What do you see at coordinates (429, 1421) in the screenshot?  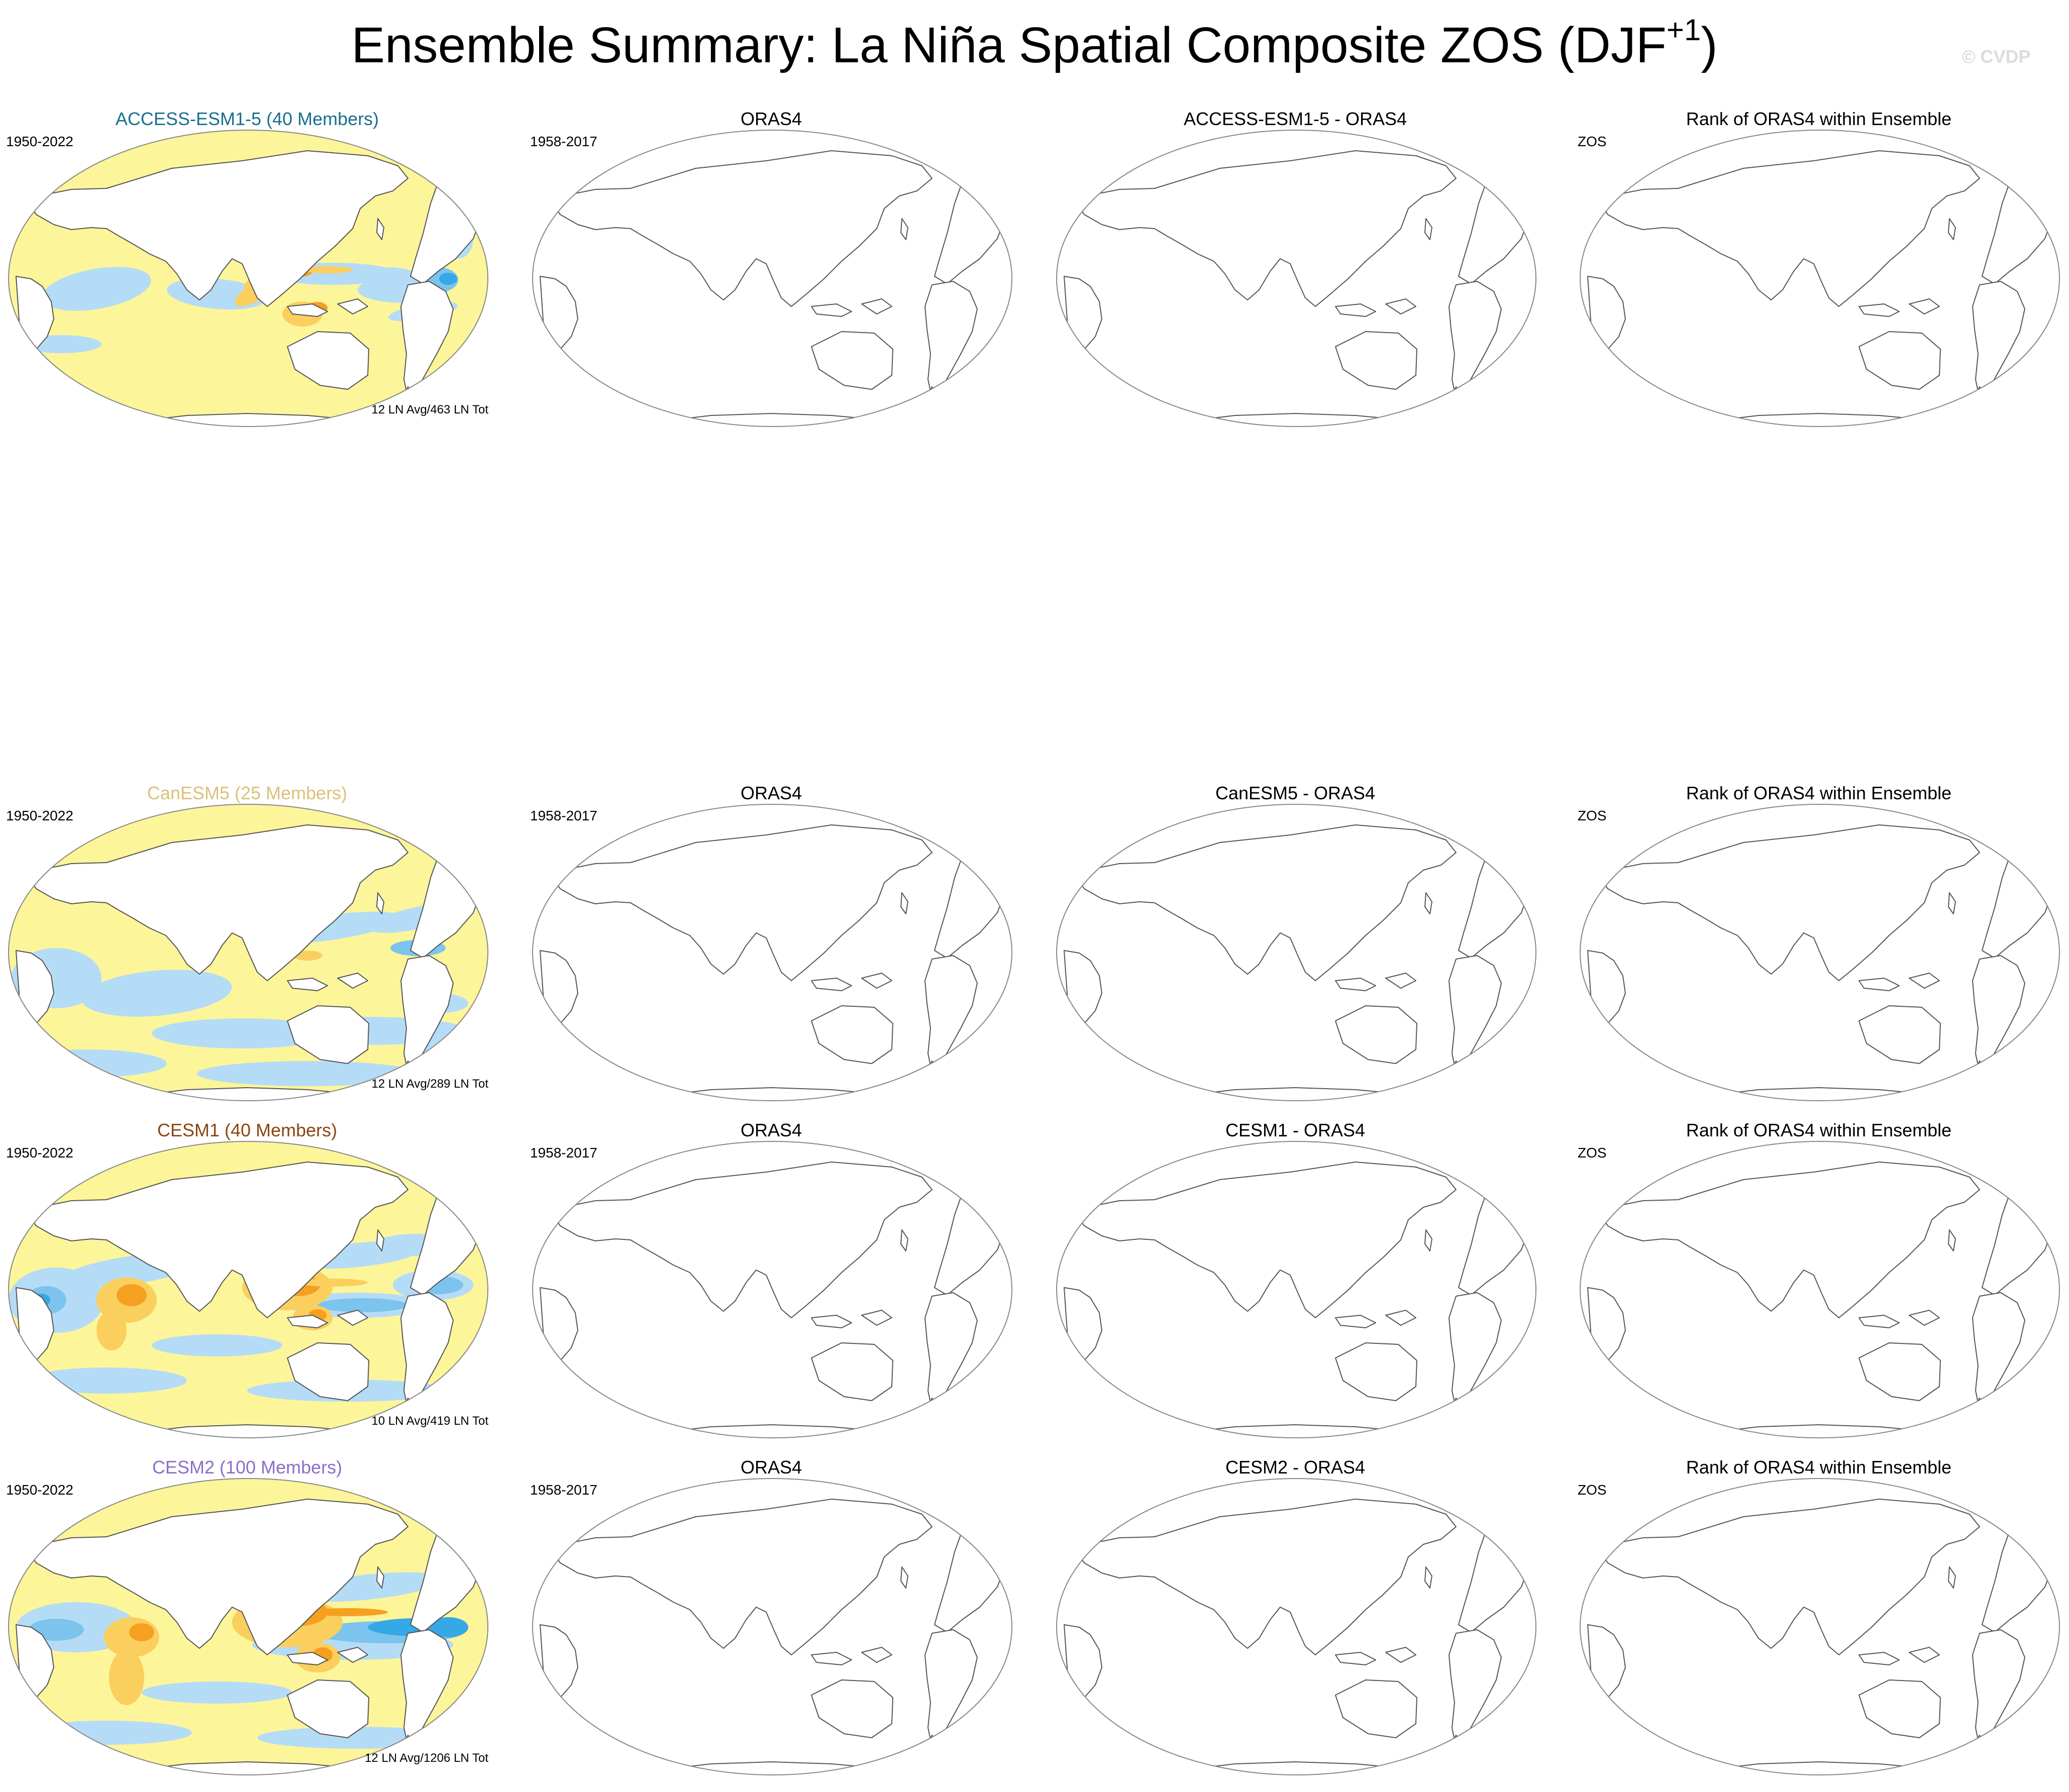 I see `composite-count-label: 10 LN Avg/419 LN Tot` at bounding box center [429, 1421].